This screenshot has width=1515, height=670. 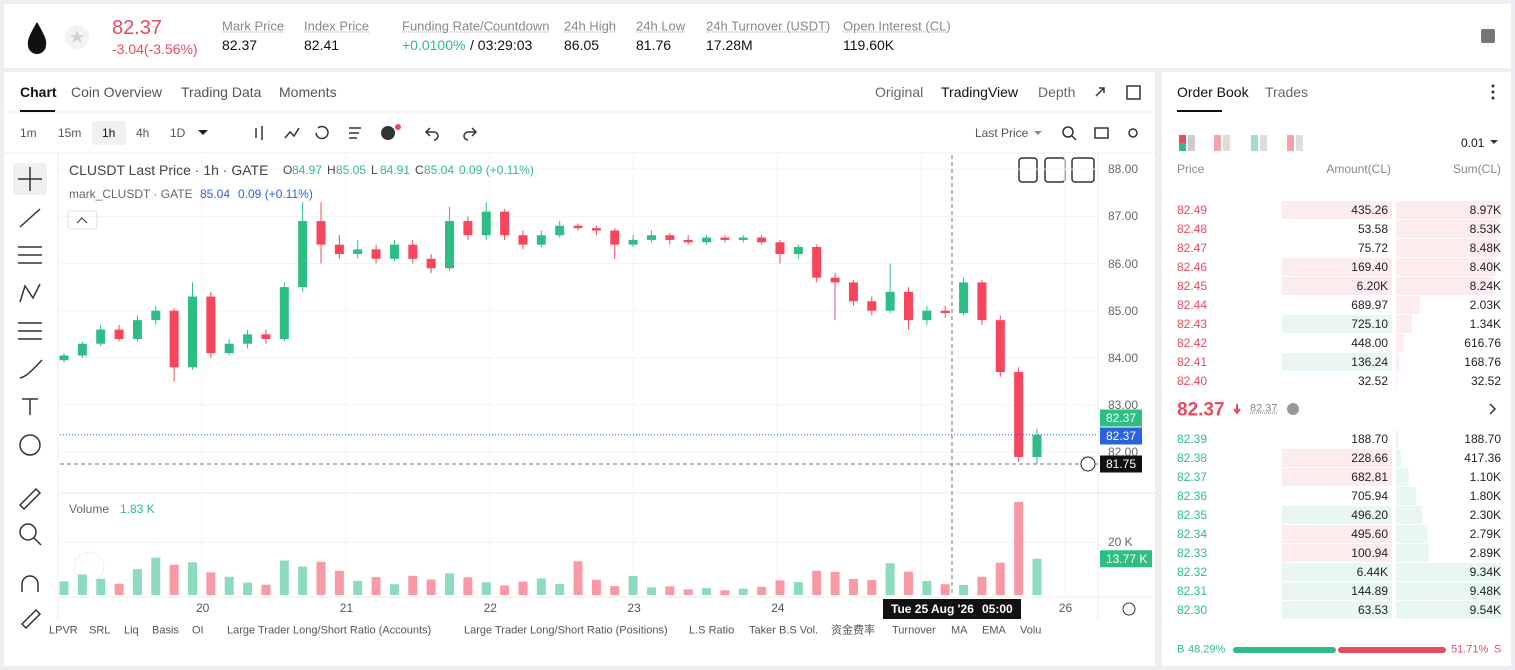 I want to click on book-price: 82.45, so click(x=1192, y=286).